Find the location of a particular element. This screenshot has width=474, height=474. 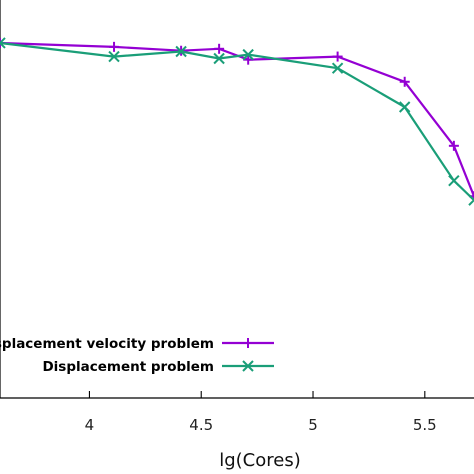

legend-label: Displacement velocity problem is located at coordinates (107, 344).